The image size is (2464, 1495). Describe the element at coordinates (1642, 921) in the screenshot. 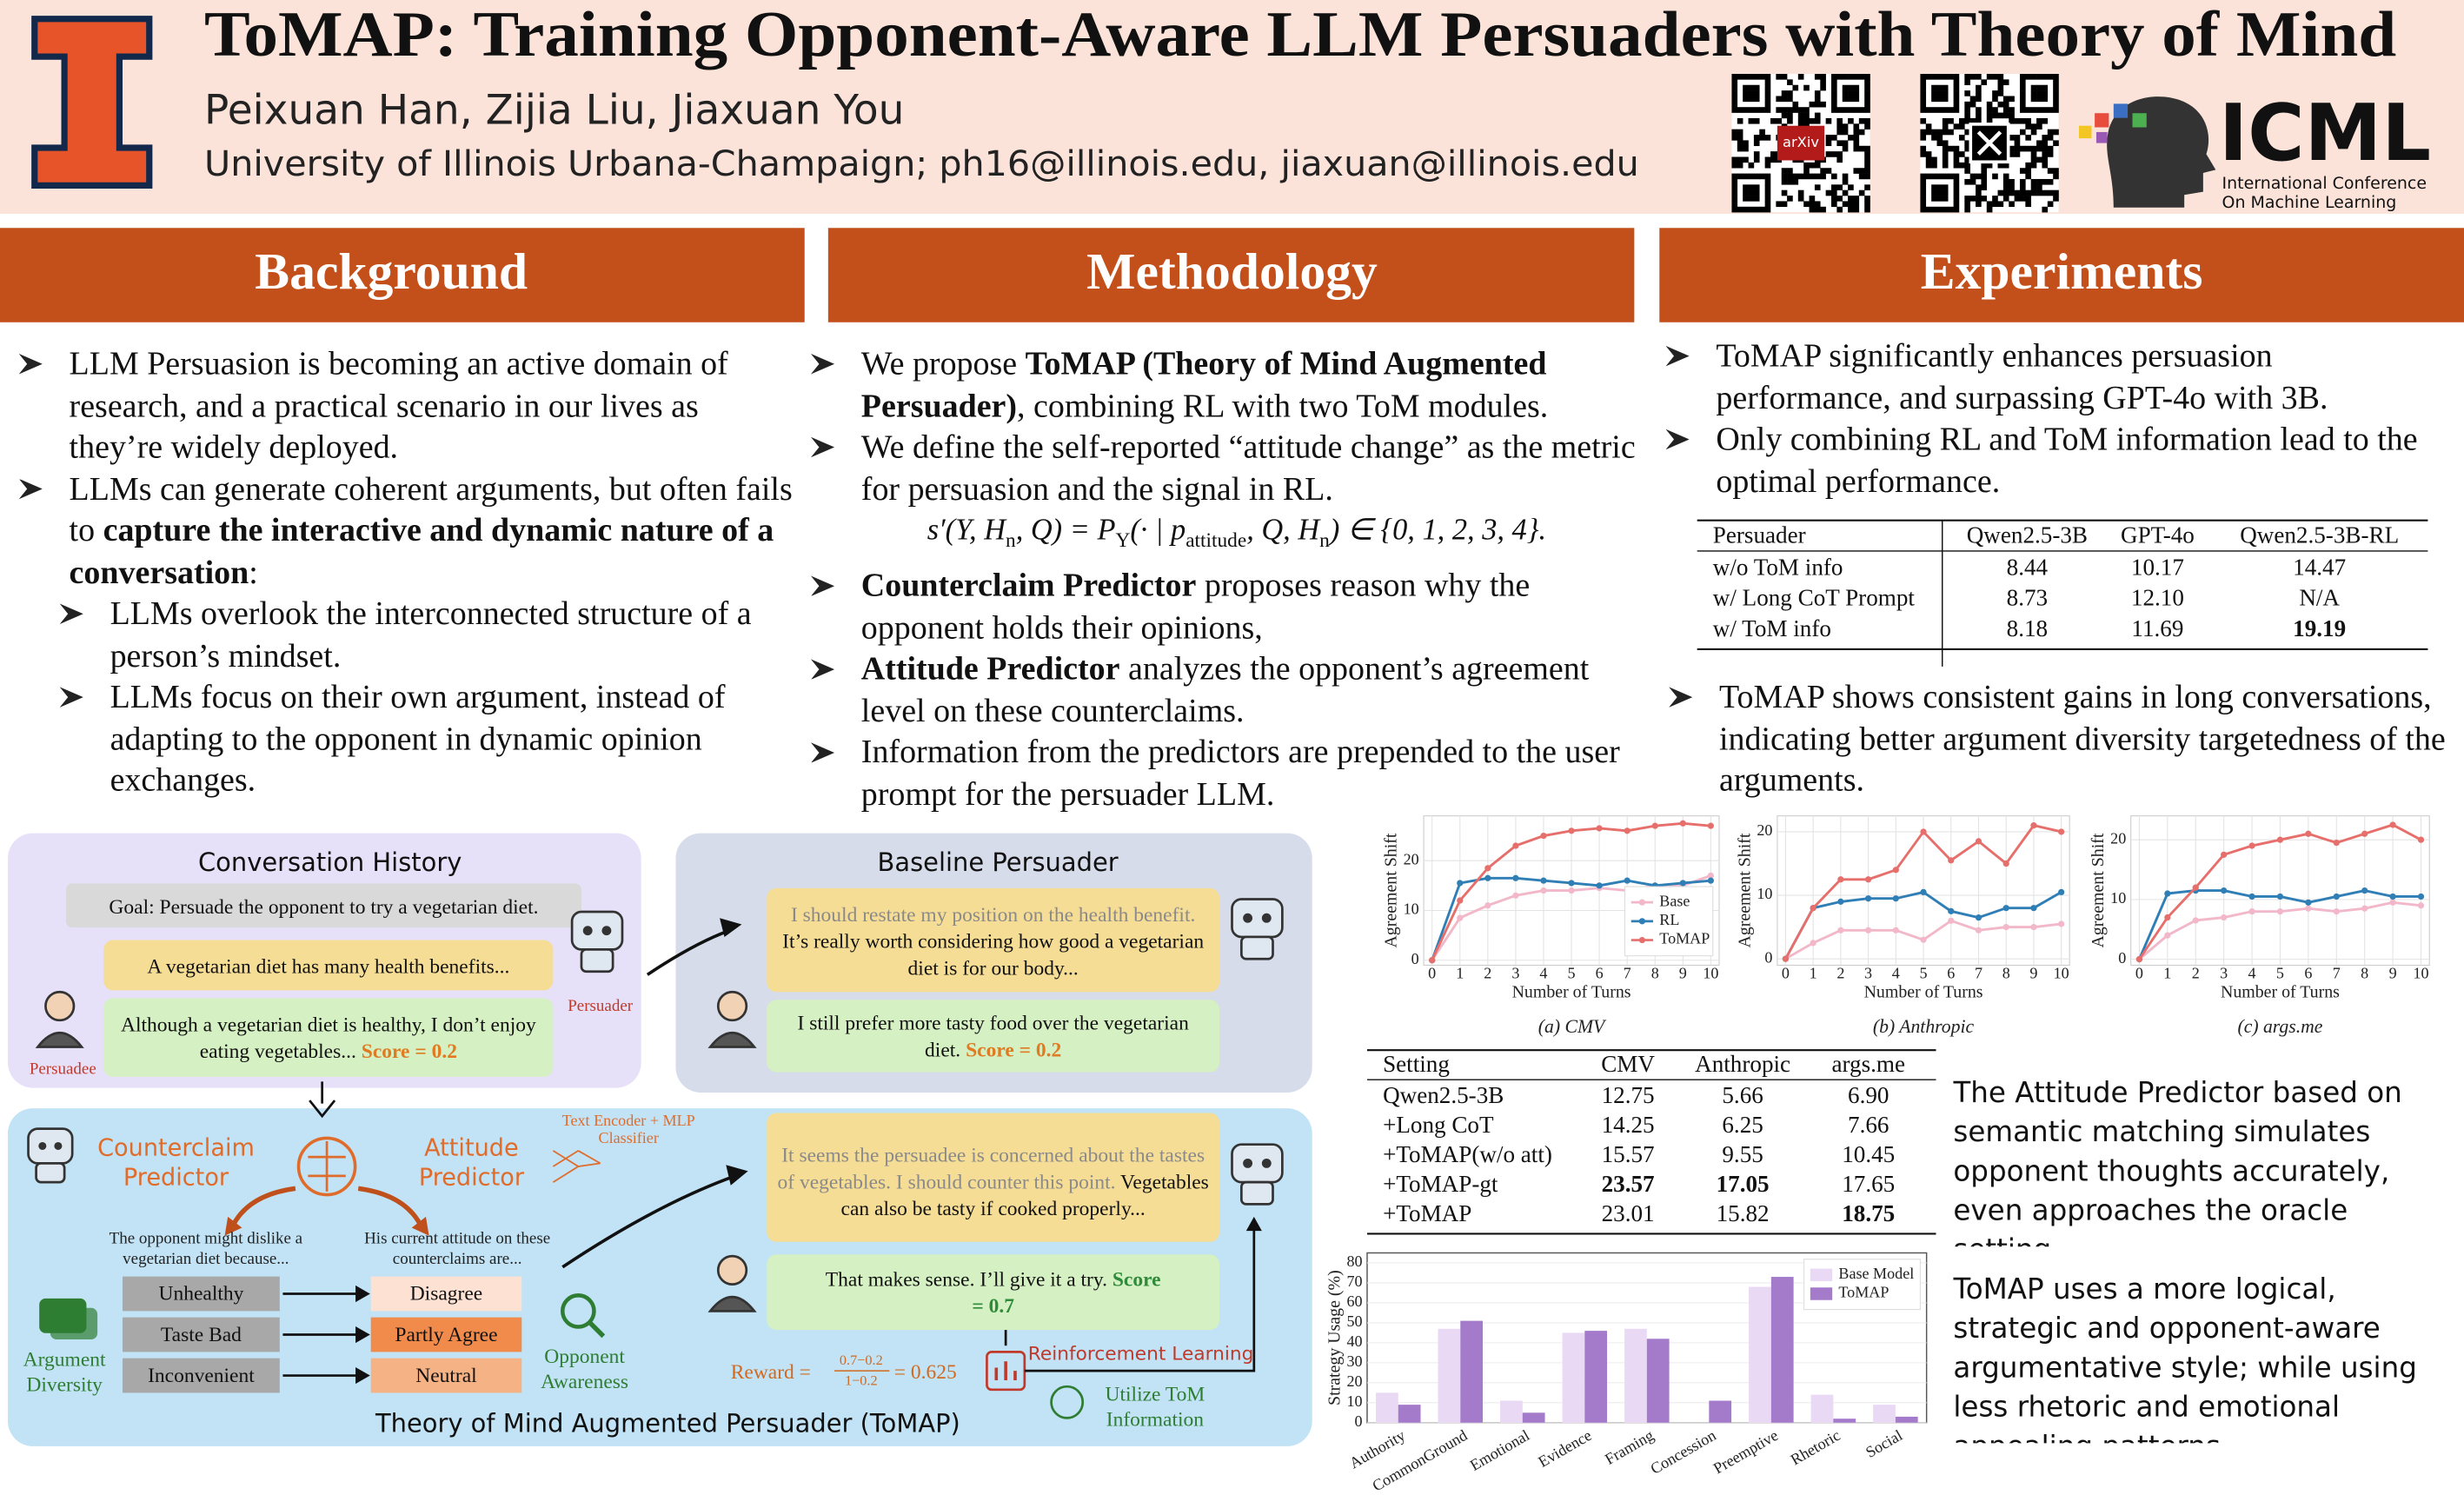

I see `legend-swatch` at that location.